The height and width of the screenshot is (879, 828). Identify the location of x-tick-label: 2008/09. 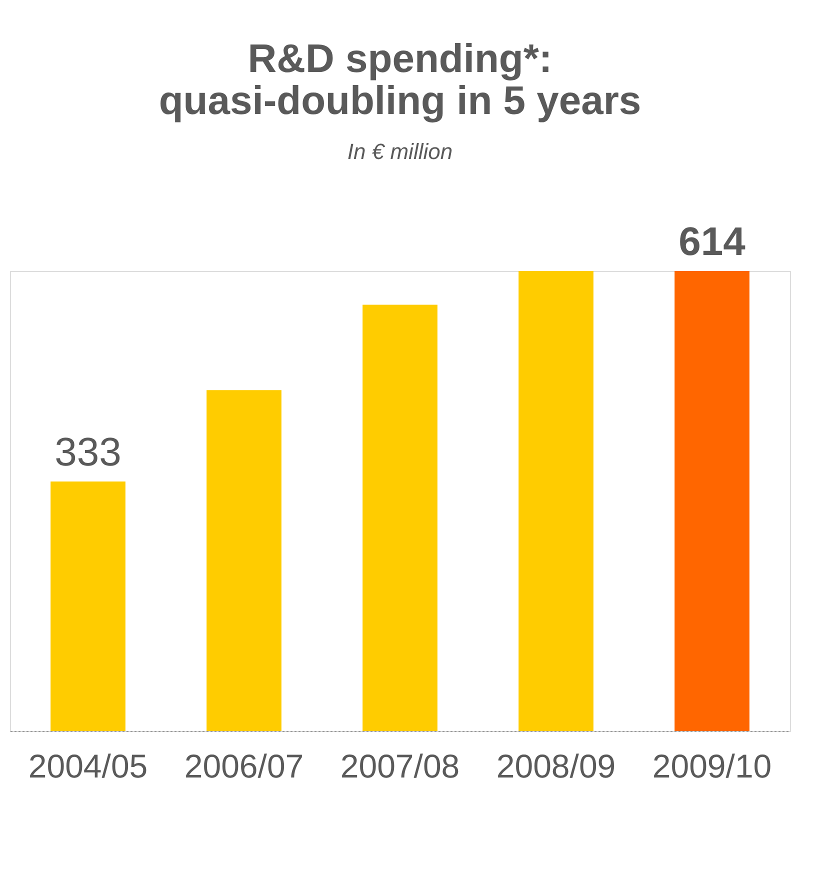
(556, 766).